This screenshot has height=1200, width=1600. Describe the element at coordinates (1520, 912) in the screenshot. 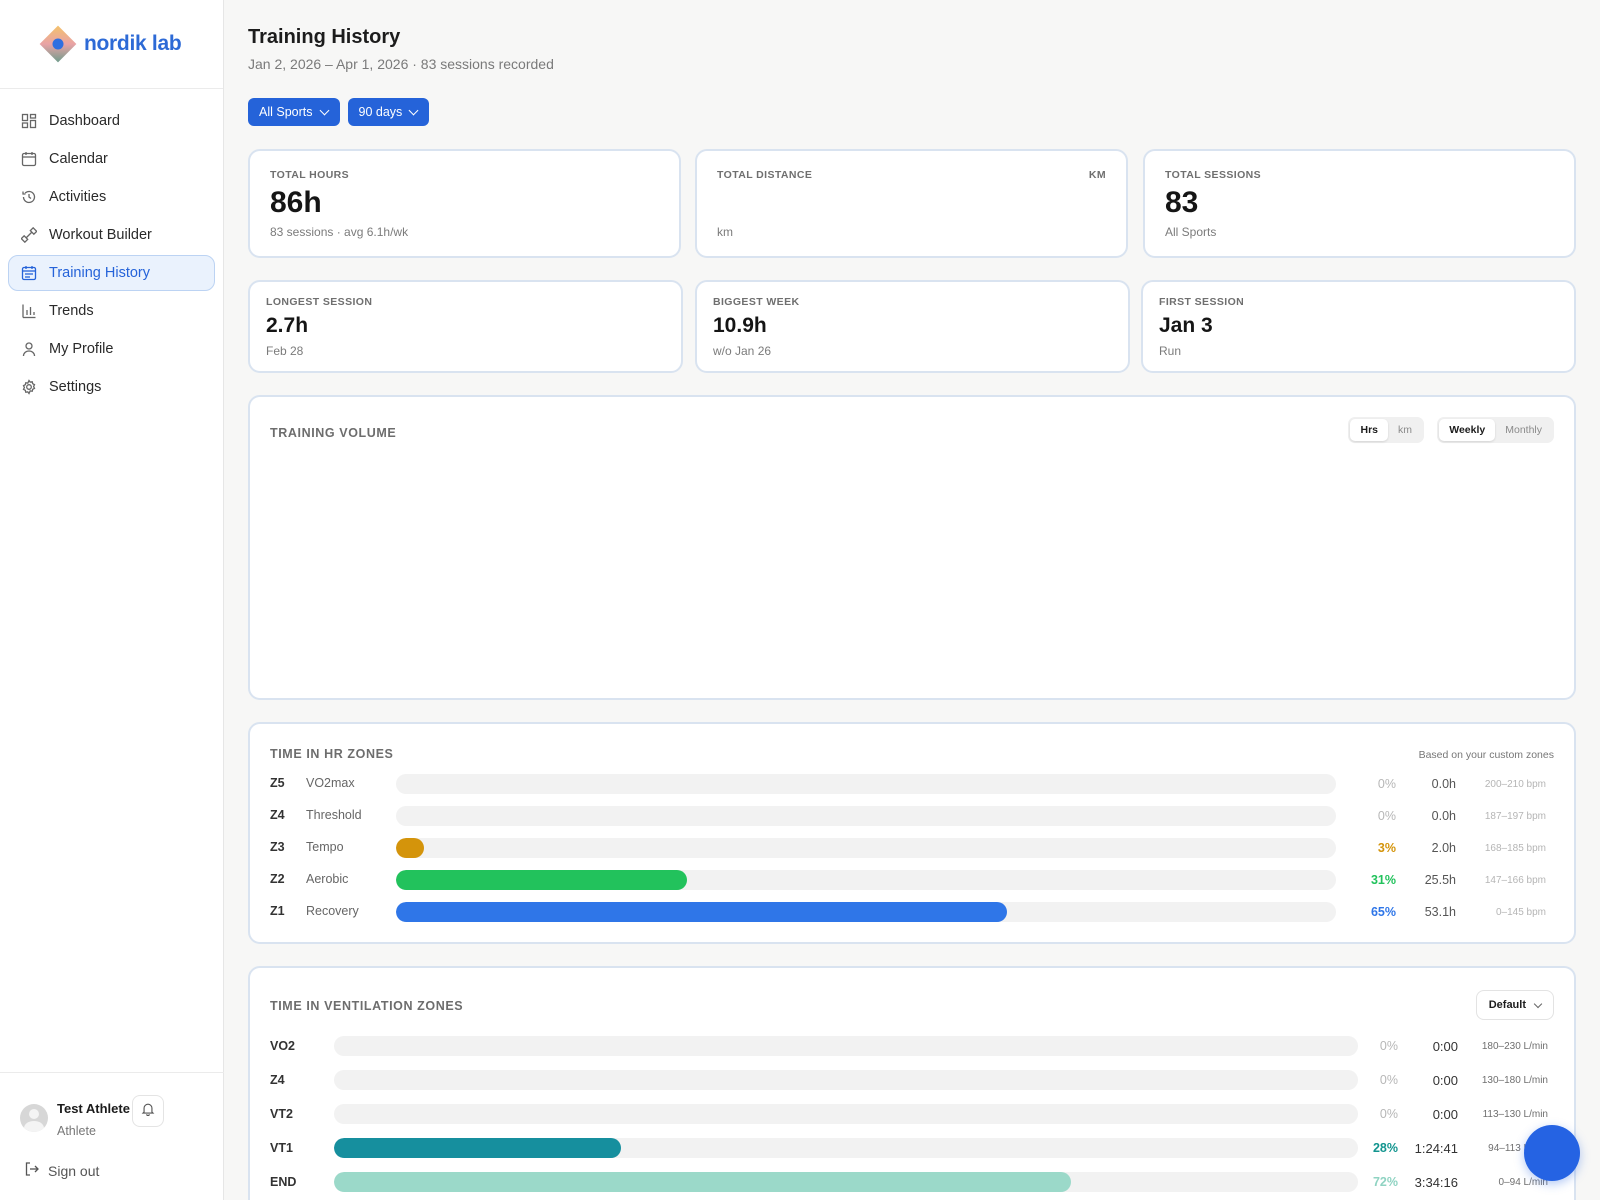

I see `zone-range: 0–145 bpm` at that location.